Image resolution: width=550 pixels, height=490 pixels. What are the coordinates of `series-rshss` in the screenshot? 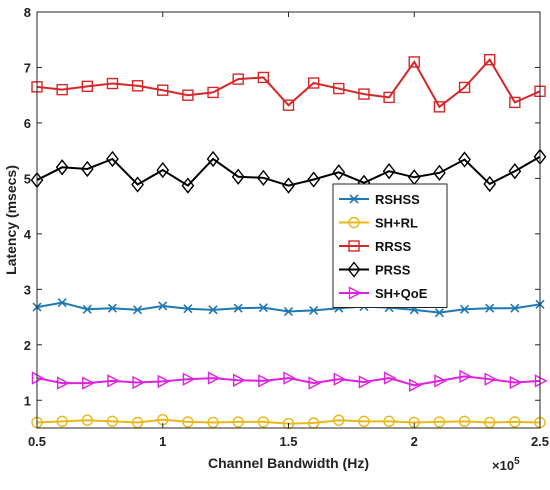 It's located at (288, 308).